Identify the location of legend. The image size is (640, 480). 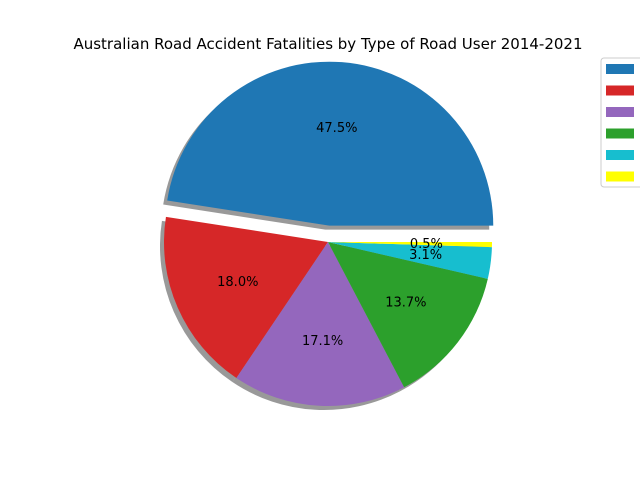
(620, 122).